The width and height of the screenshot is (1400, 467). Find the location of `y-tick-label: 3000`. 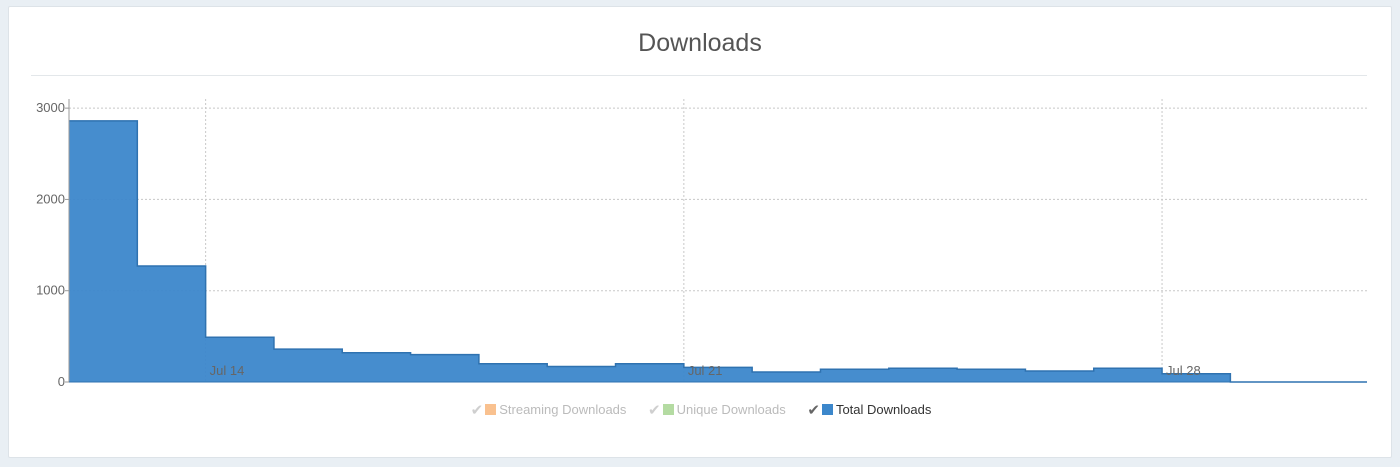

y-tick-label: 3000 is located at coordinates (50, 107).